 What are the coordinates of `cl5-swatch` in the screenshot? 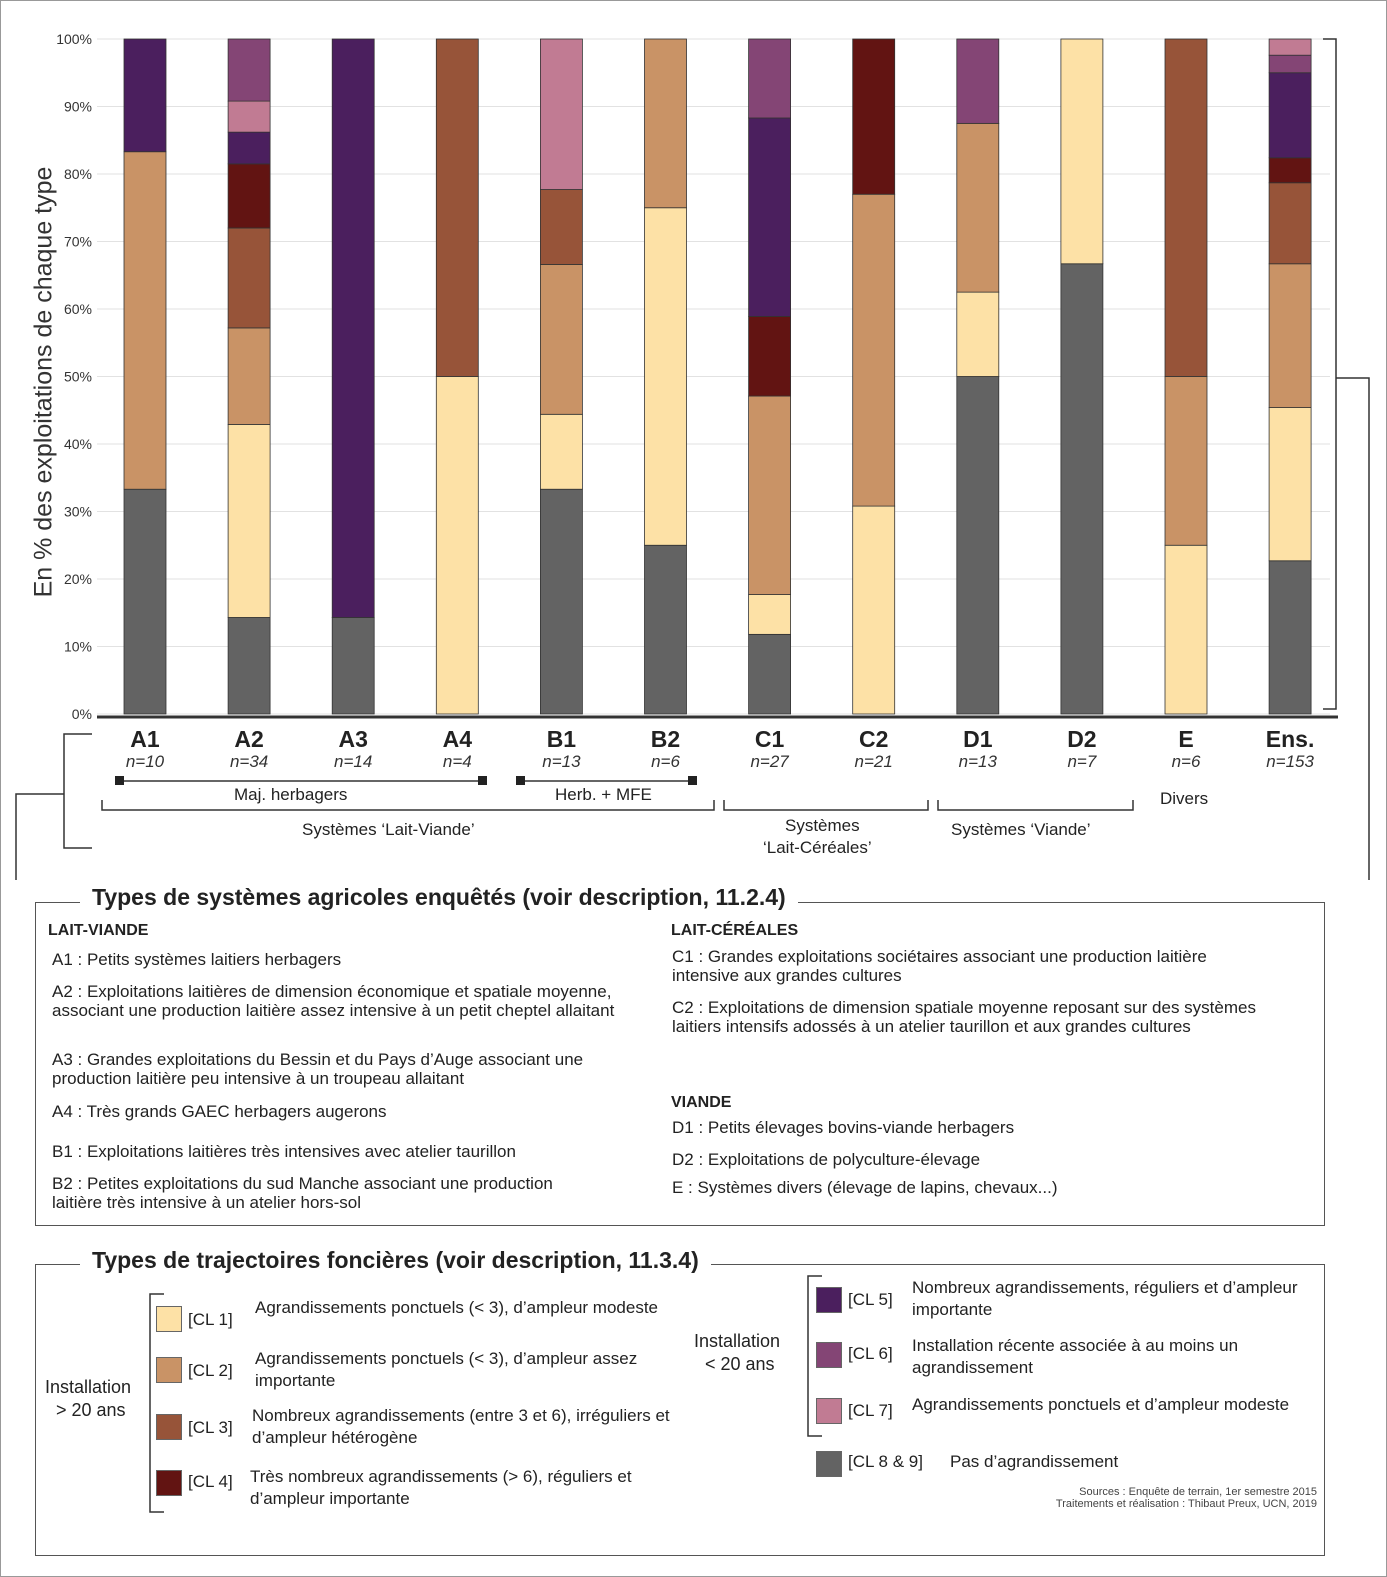 It's located at (829, 1300).